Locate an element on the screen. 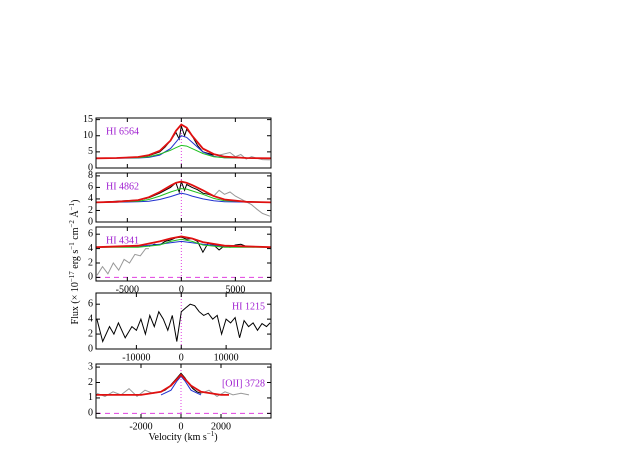 Image resolution: width=631 pixels, height=451 pixels. x-tick-label: -10000 is located at coordinates (136, 357).